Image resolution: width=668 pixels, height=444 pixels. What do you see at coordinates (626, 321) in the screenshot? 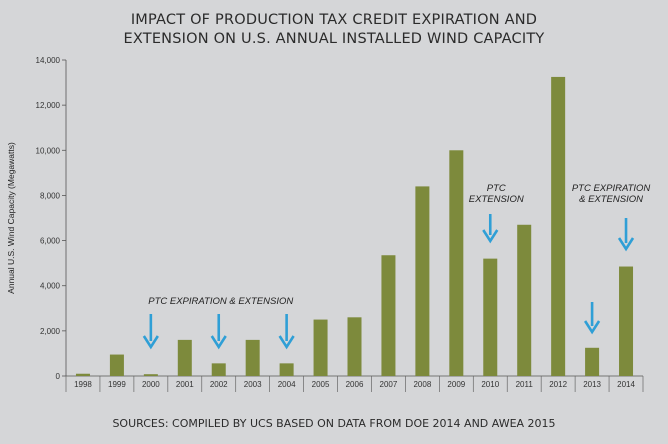
I see `bar-2014` at bounding box center [626, 321].